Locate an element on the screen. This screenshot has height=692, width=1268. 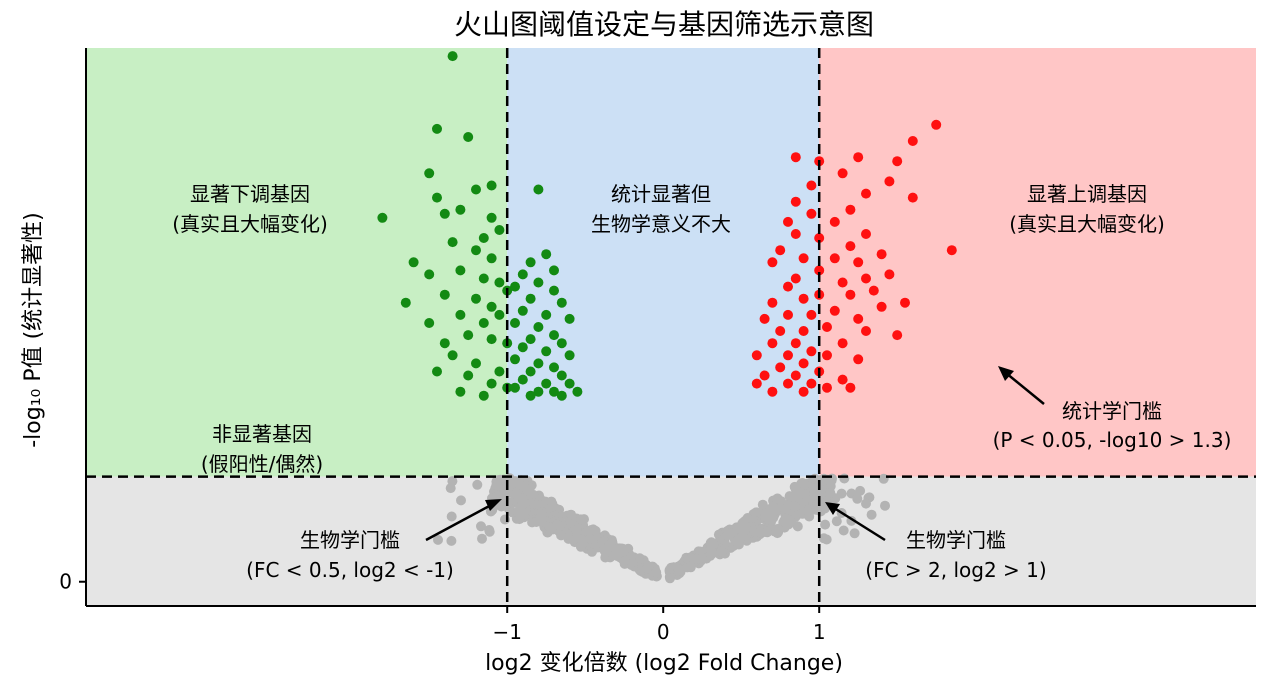
arrow-fc-high is located at coordinates (855, 522).